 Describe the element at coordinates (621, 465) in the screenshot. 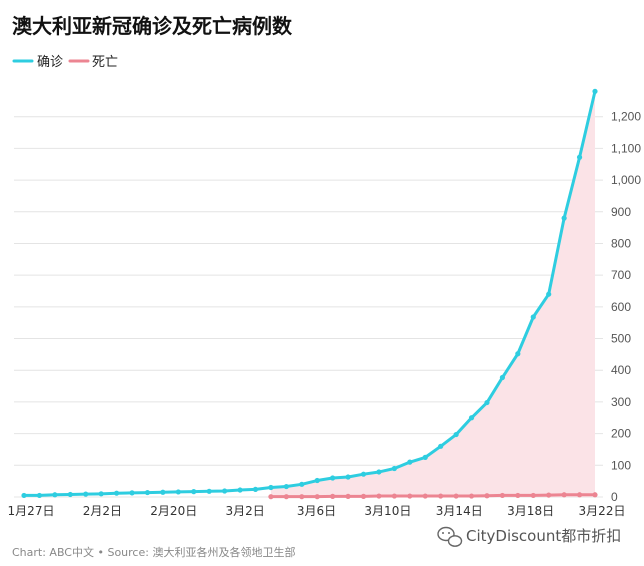

I see `y-tick-label: 100` at that location.